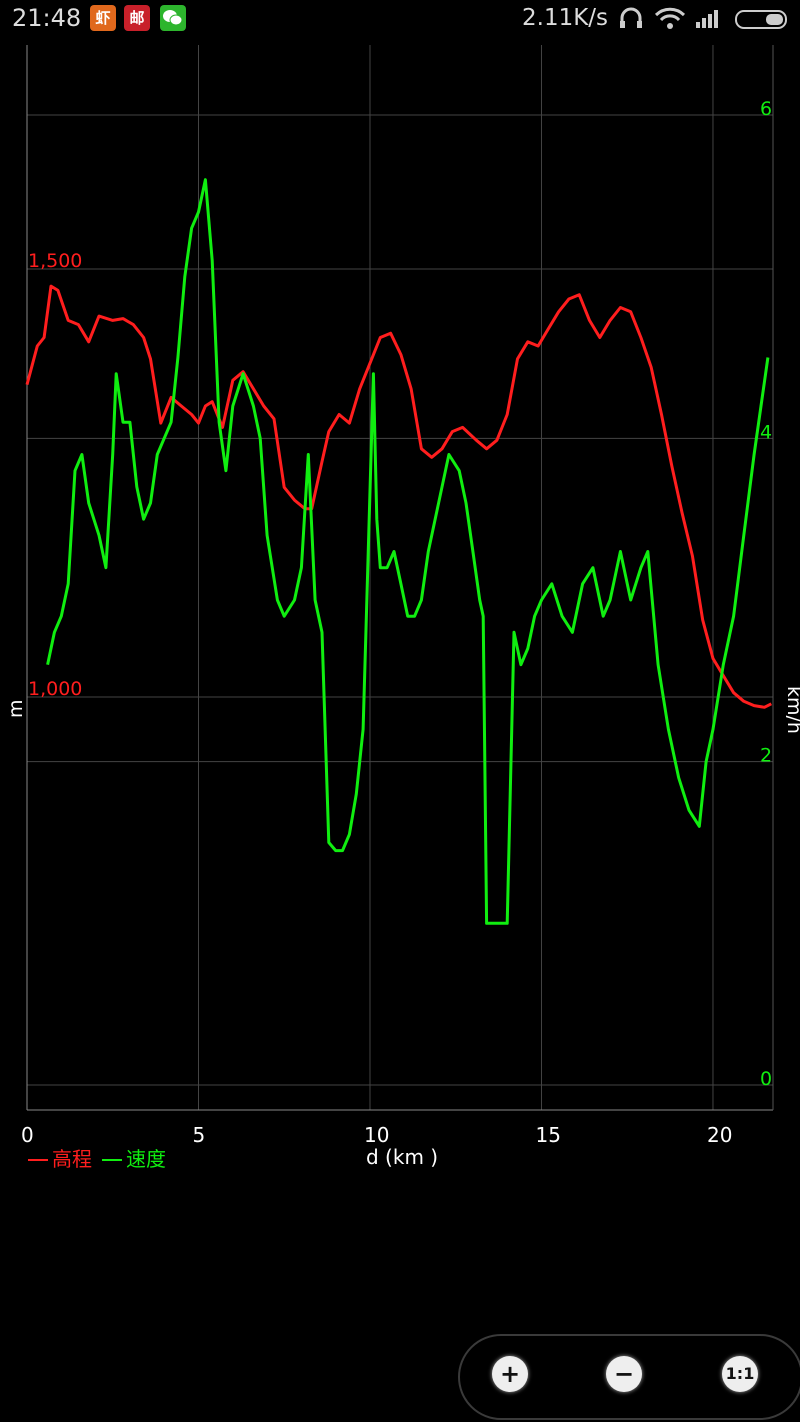 This screenshot has width=800, height=1422. I want to click on wechat-app-icon, so click(173, 18).